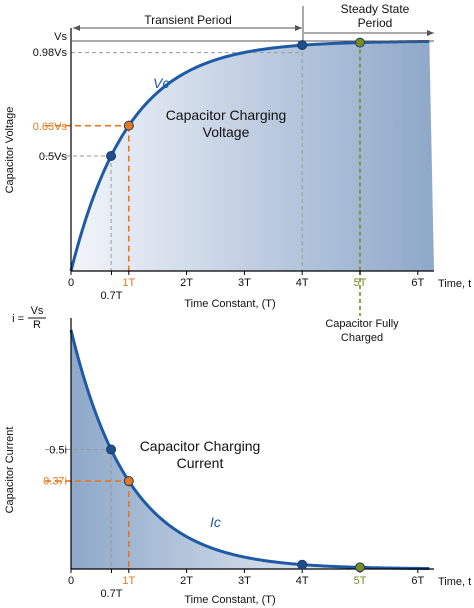 The image size is (474, 608). What do you see at coordinates (53, 157) in the screenshot?
I see `y-label-3: 0.5Vs` at bounding box center [53, 157].